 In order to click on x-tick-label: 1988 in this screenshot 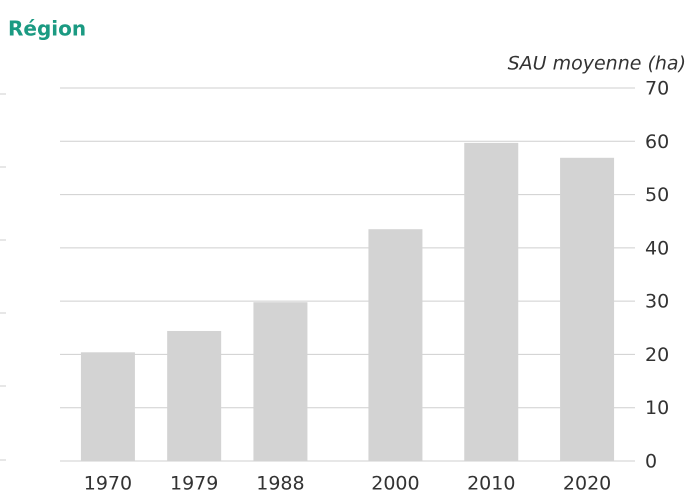, I will do `click(280, 484)`.